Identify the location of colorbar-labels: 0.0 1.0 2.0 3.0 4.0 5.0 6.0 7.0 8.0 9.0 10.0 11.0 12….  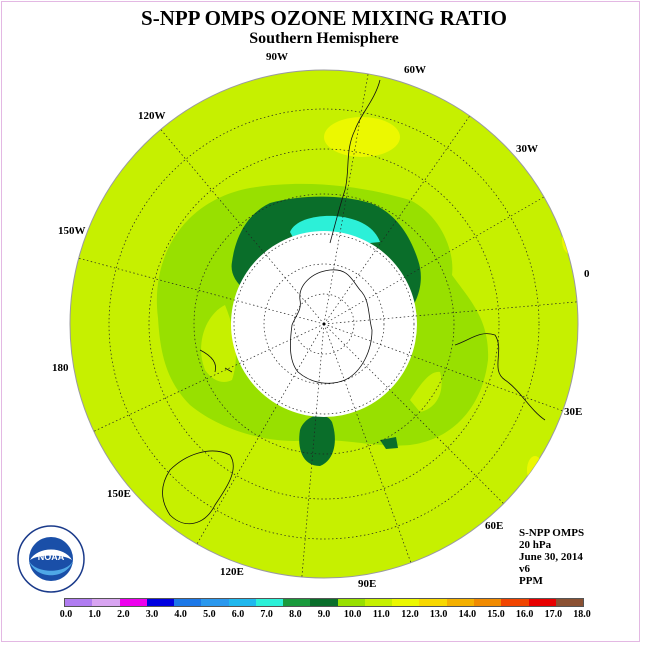
(324, 616).